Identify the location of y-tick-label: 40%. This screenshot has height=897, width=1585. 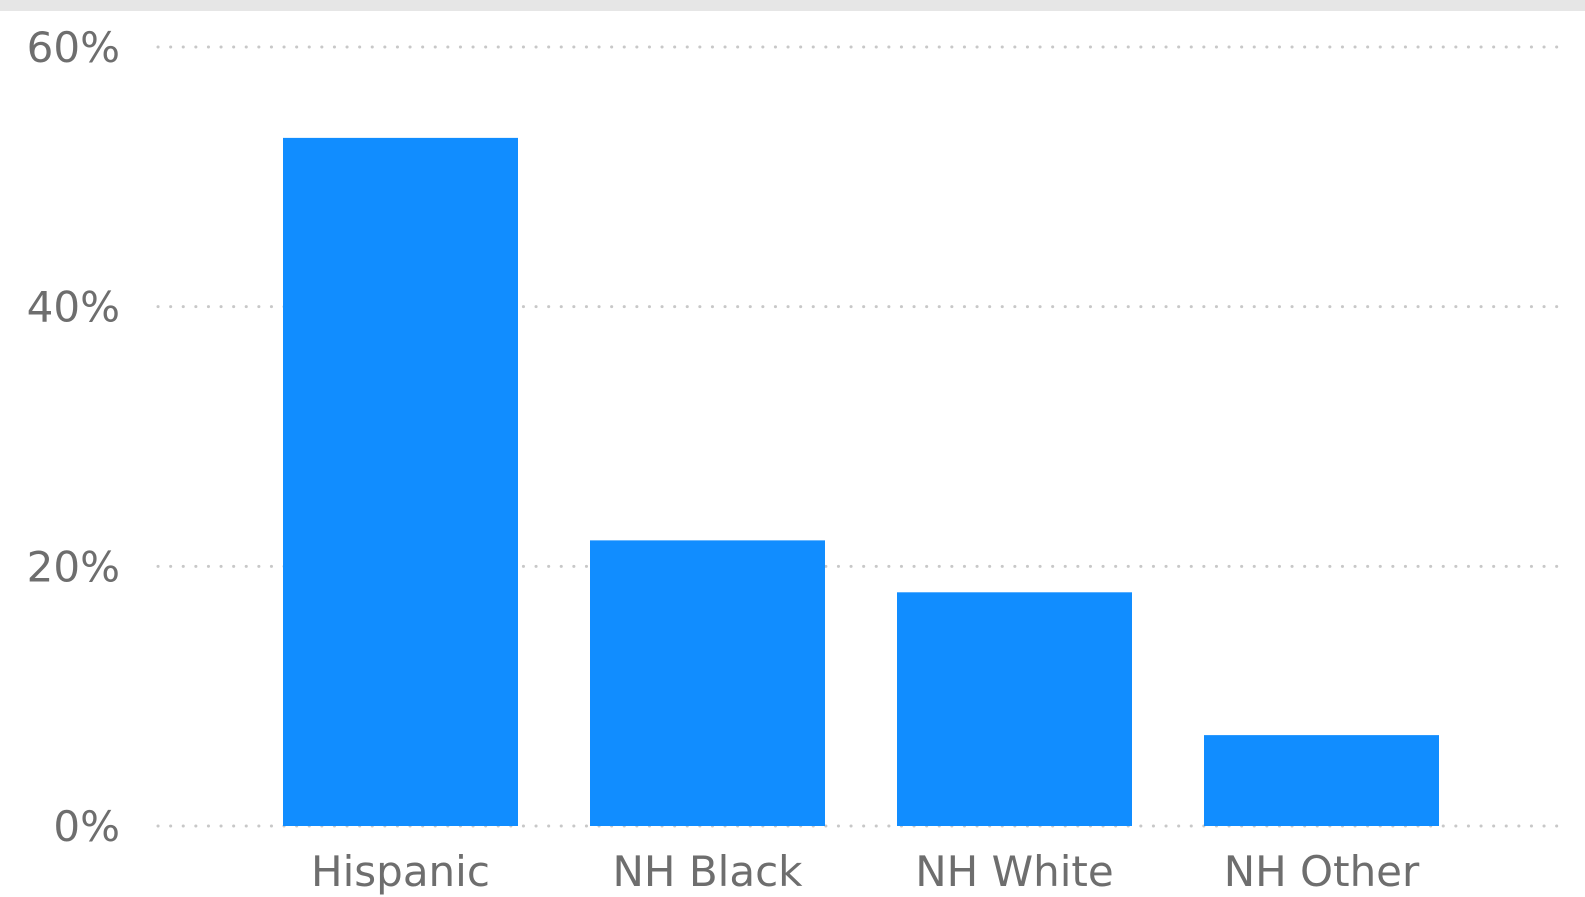
(73, 307).